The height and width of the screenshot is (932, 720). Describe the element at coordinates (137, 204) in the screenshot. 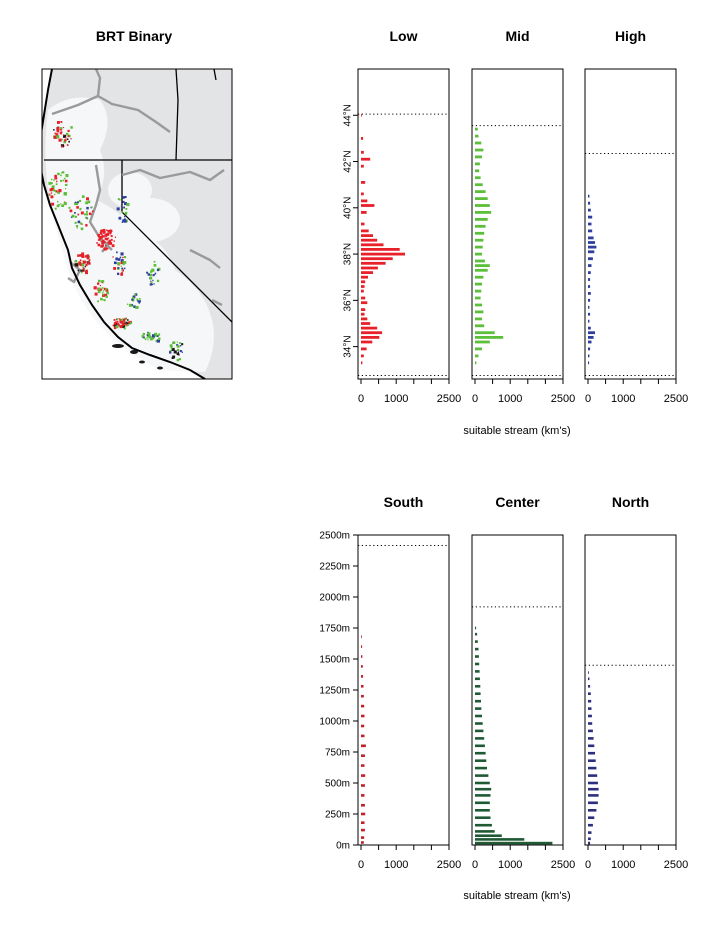

I see `map-panel: BRT Binary` at that location.